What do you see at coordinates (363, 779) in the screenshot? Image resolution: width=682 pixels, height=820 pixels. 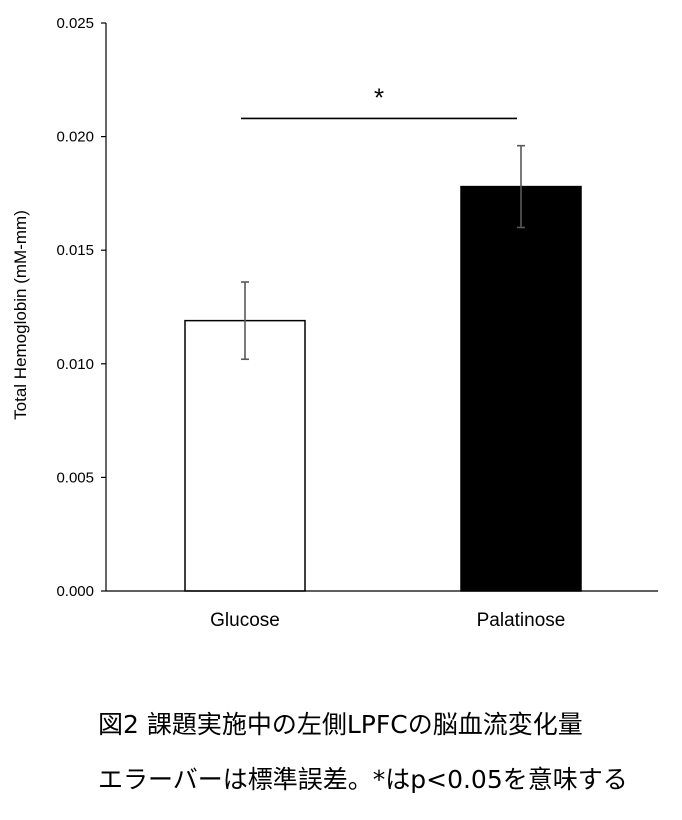 I see `figure-caption-note: エラーバーは標準誤差。*はp<0.05を意味する` at bounding box center [363, 779].